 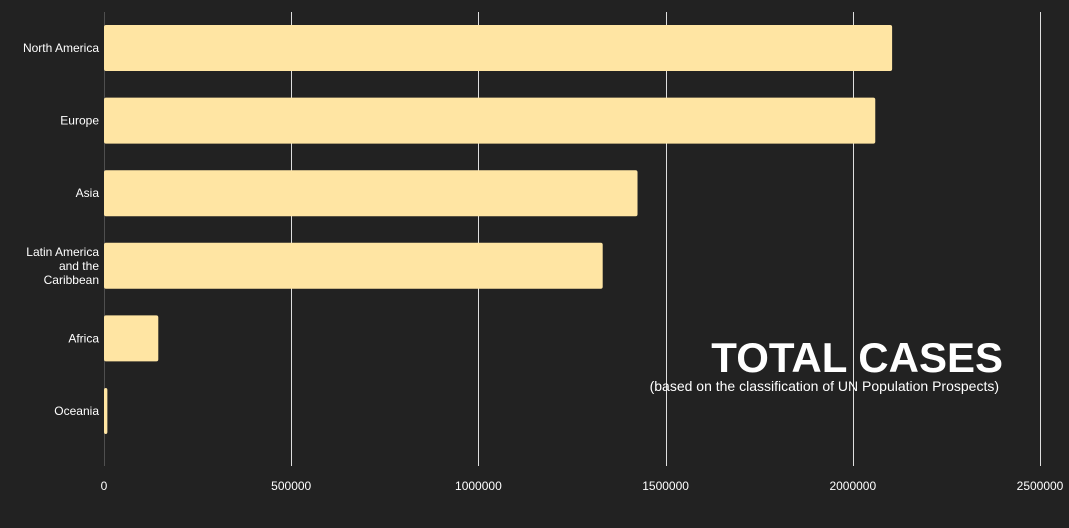 I want to click on category-label: Europe, so click(x=79, y=121).